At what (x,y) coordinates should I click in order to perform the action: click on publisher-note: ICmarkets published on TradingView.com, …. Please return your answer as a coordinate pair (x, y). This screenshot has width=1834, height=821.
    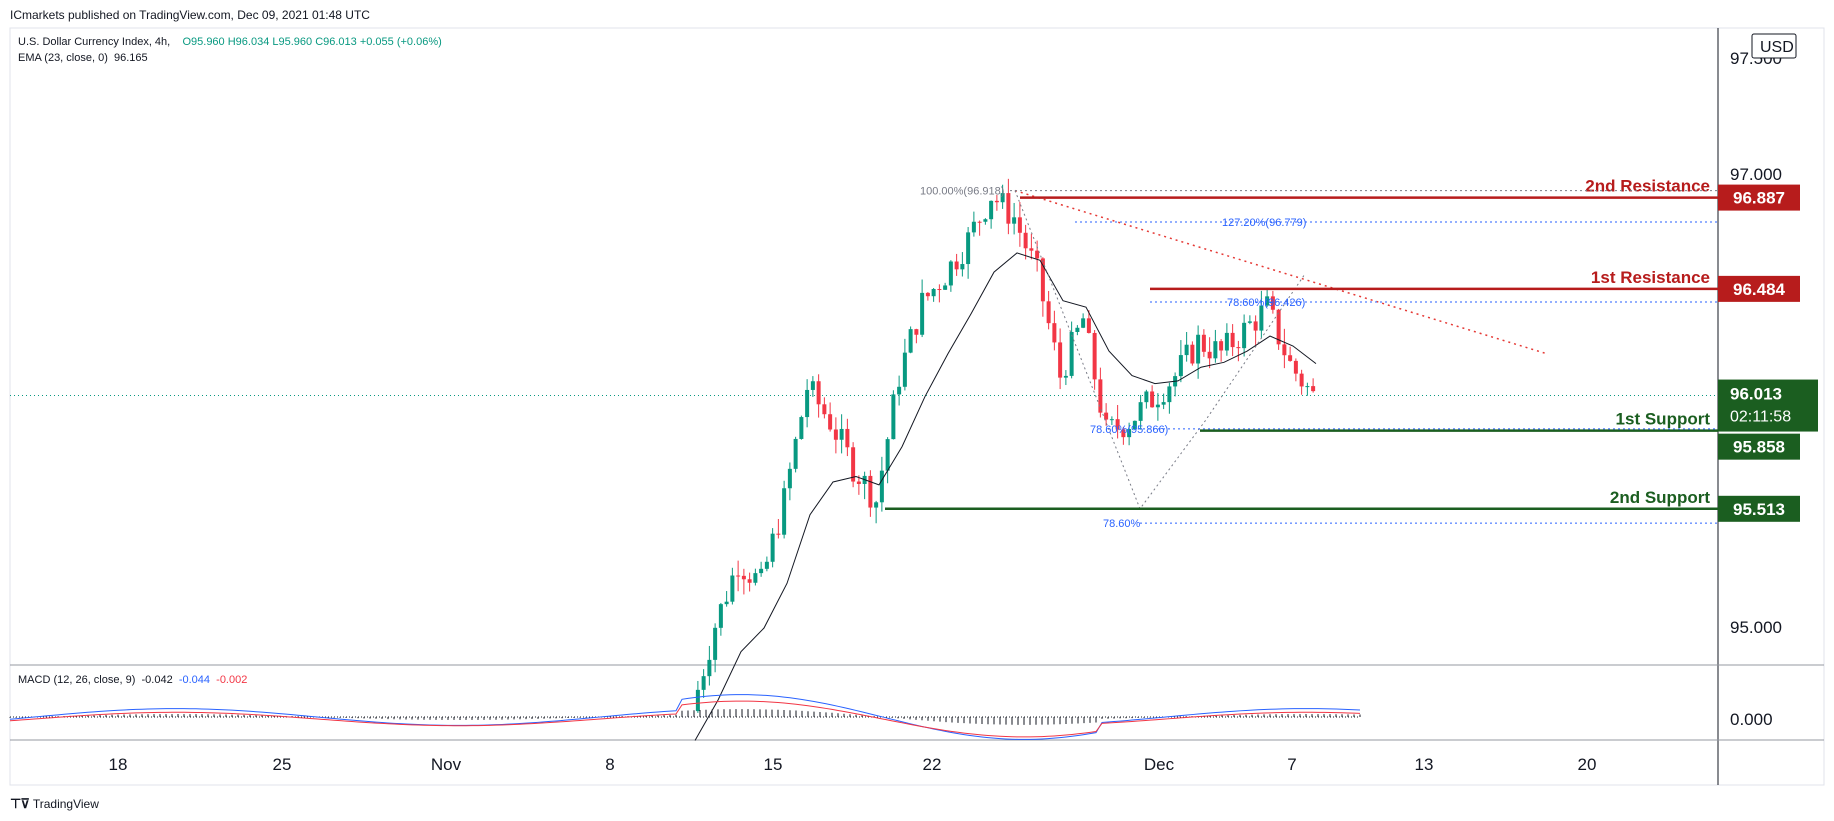
    Looking at the image, I should click on (190, 15).